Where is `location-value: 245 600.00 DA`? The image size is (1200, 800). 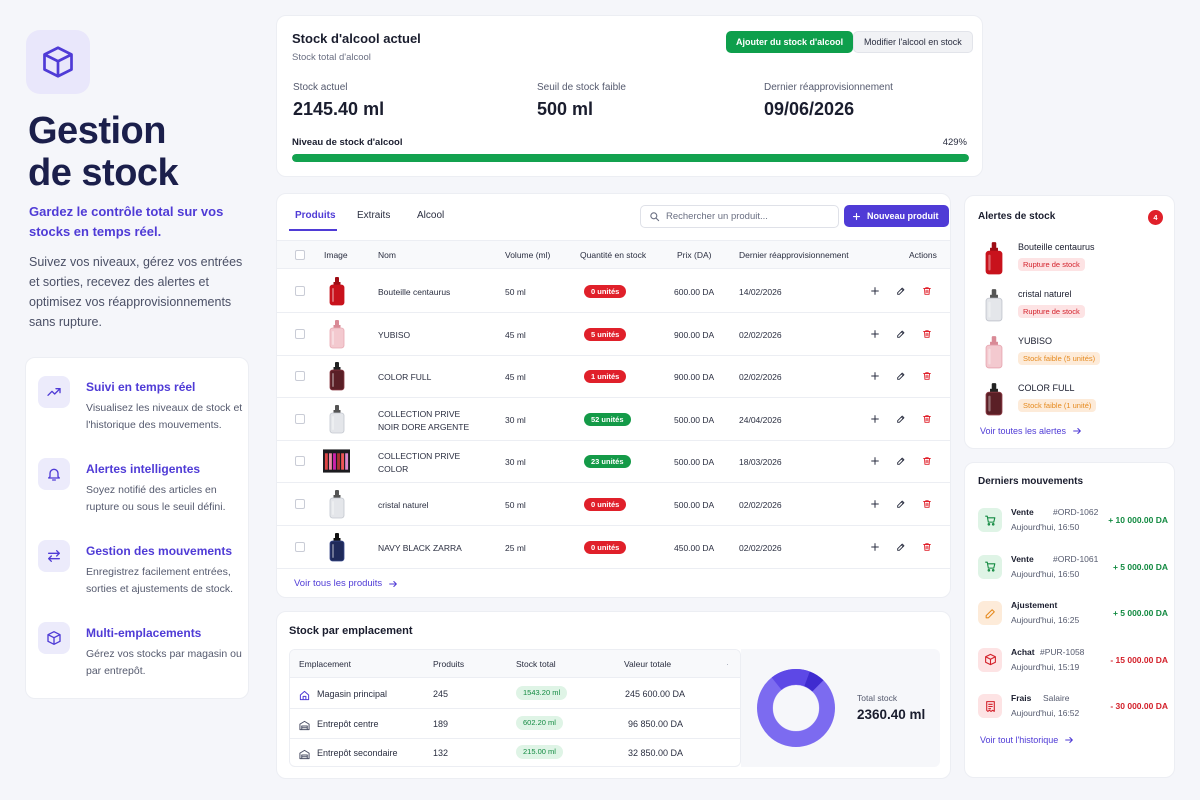 location-value: 245 600.00 DA is located at coordinates (655, 694).